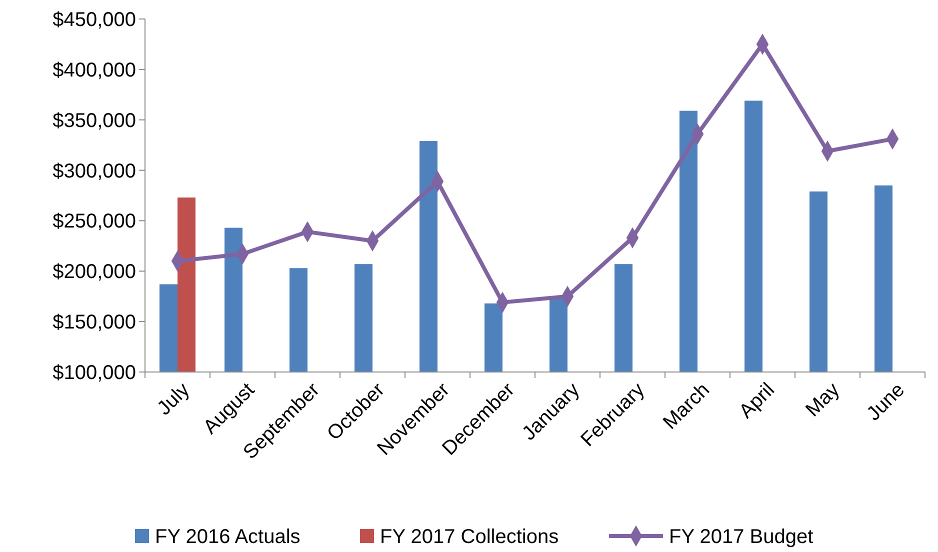 The height and width of the screenshot is (552, 938). Describe the element at coordinates (94, 373) in the screenshot. I see `y-tick-label: $100,000` at that location.